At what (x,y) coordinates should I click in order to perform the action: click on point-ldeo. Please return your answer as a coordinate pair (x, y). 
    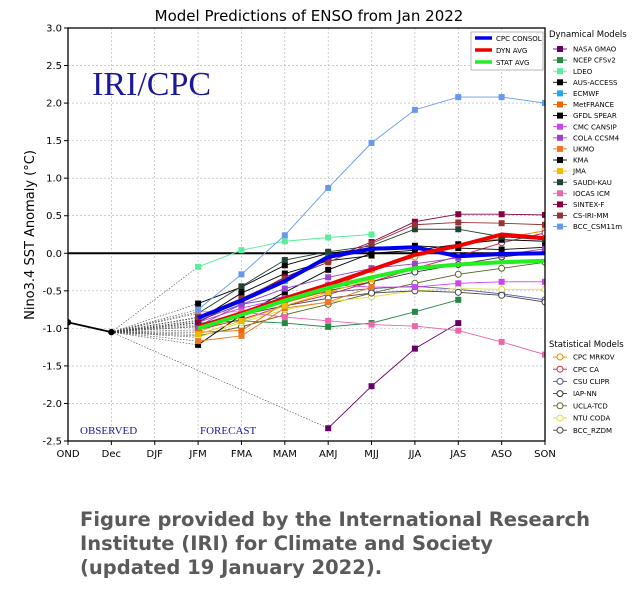
    Looking at the image, I should click on (371, 234).